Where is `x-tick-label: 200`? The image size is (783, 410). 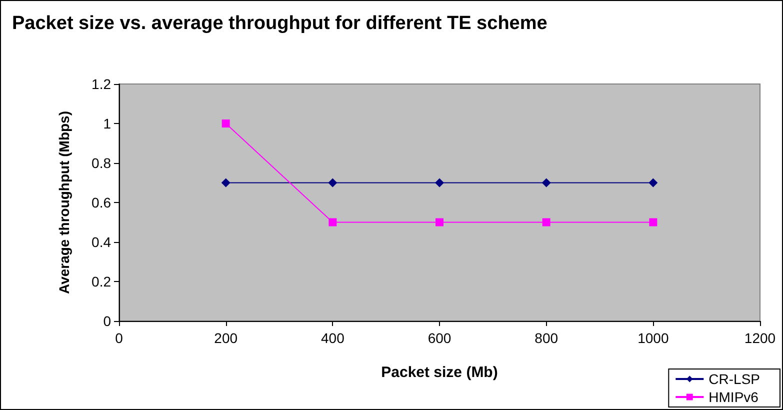 x-tick-label: 200 is located at coordinates (226, 338).